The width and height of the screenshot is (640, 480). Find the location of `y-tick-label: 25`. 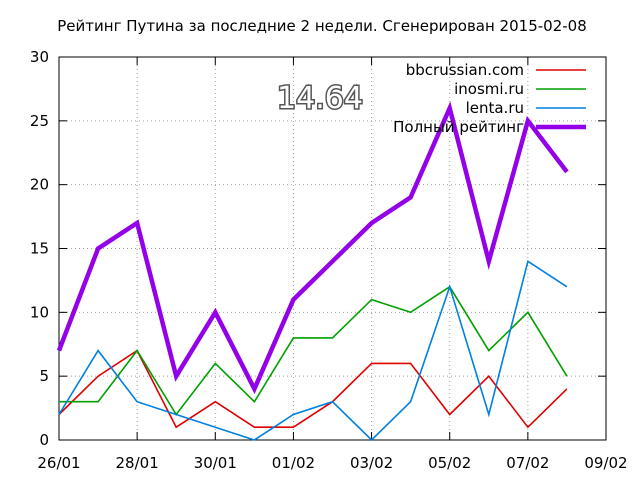

y-tick-label: 25 is located at coordinates (39, 121).